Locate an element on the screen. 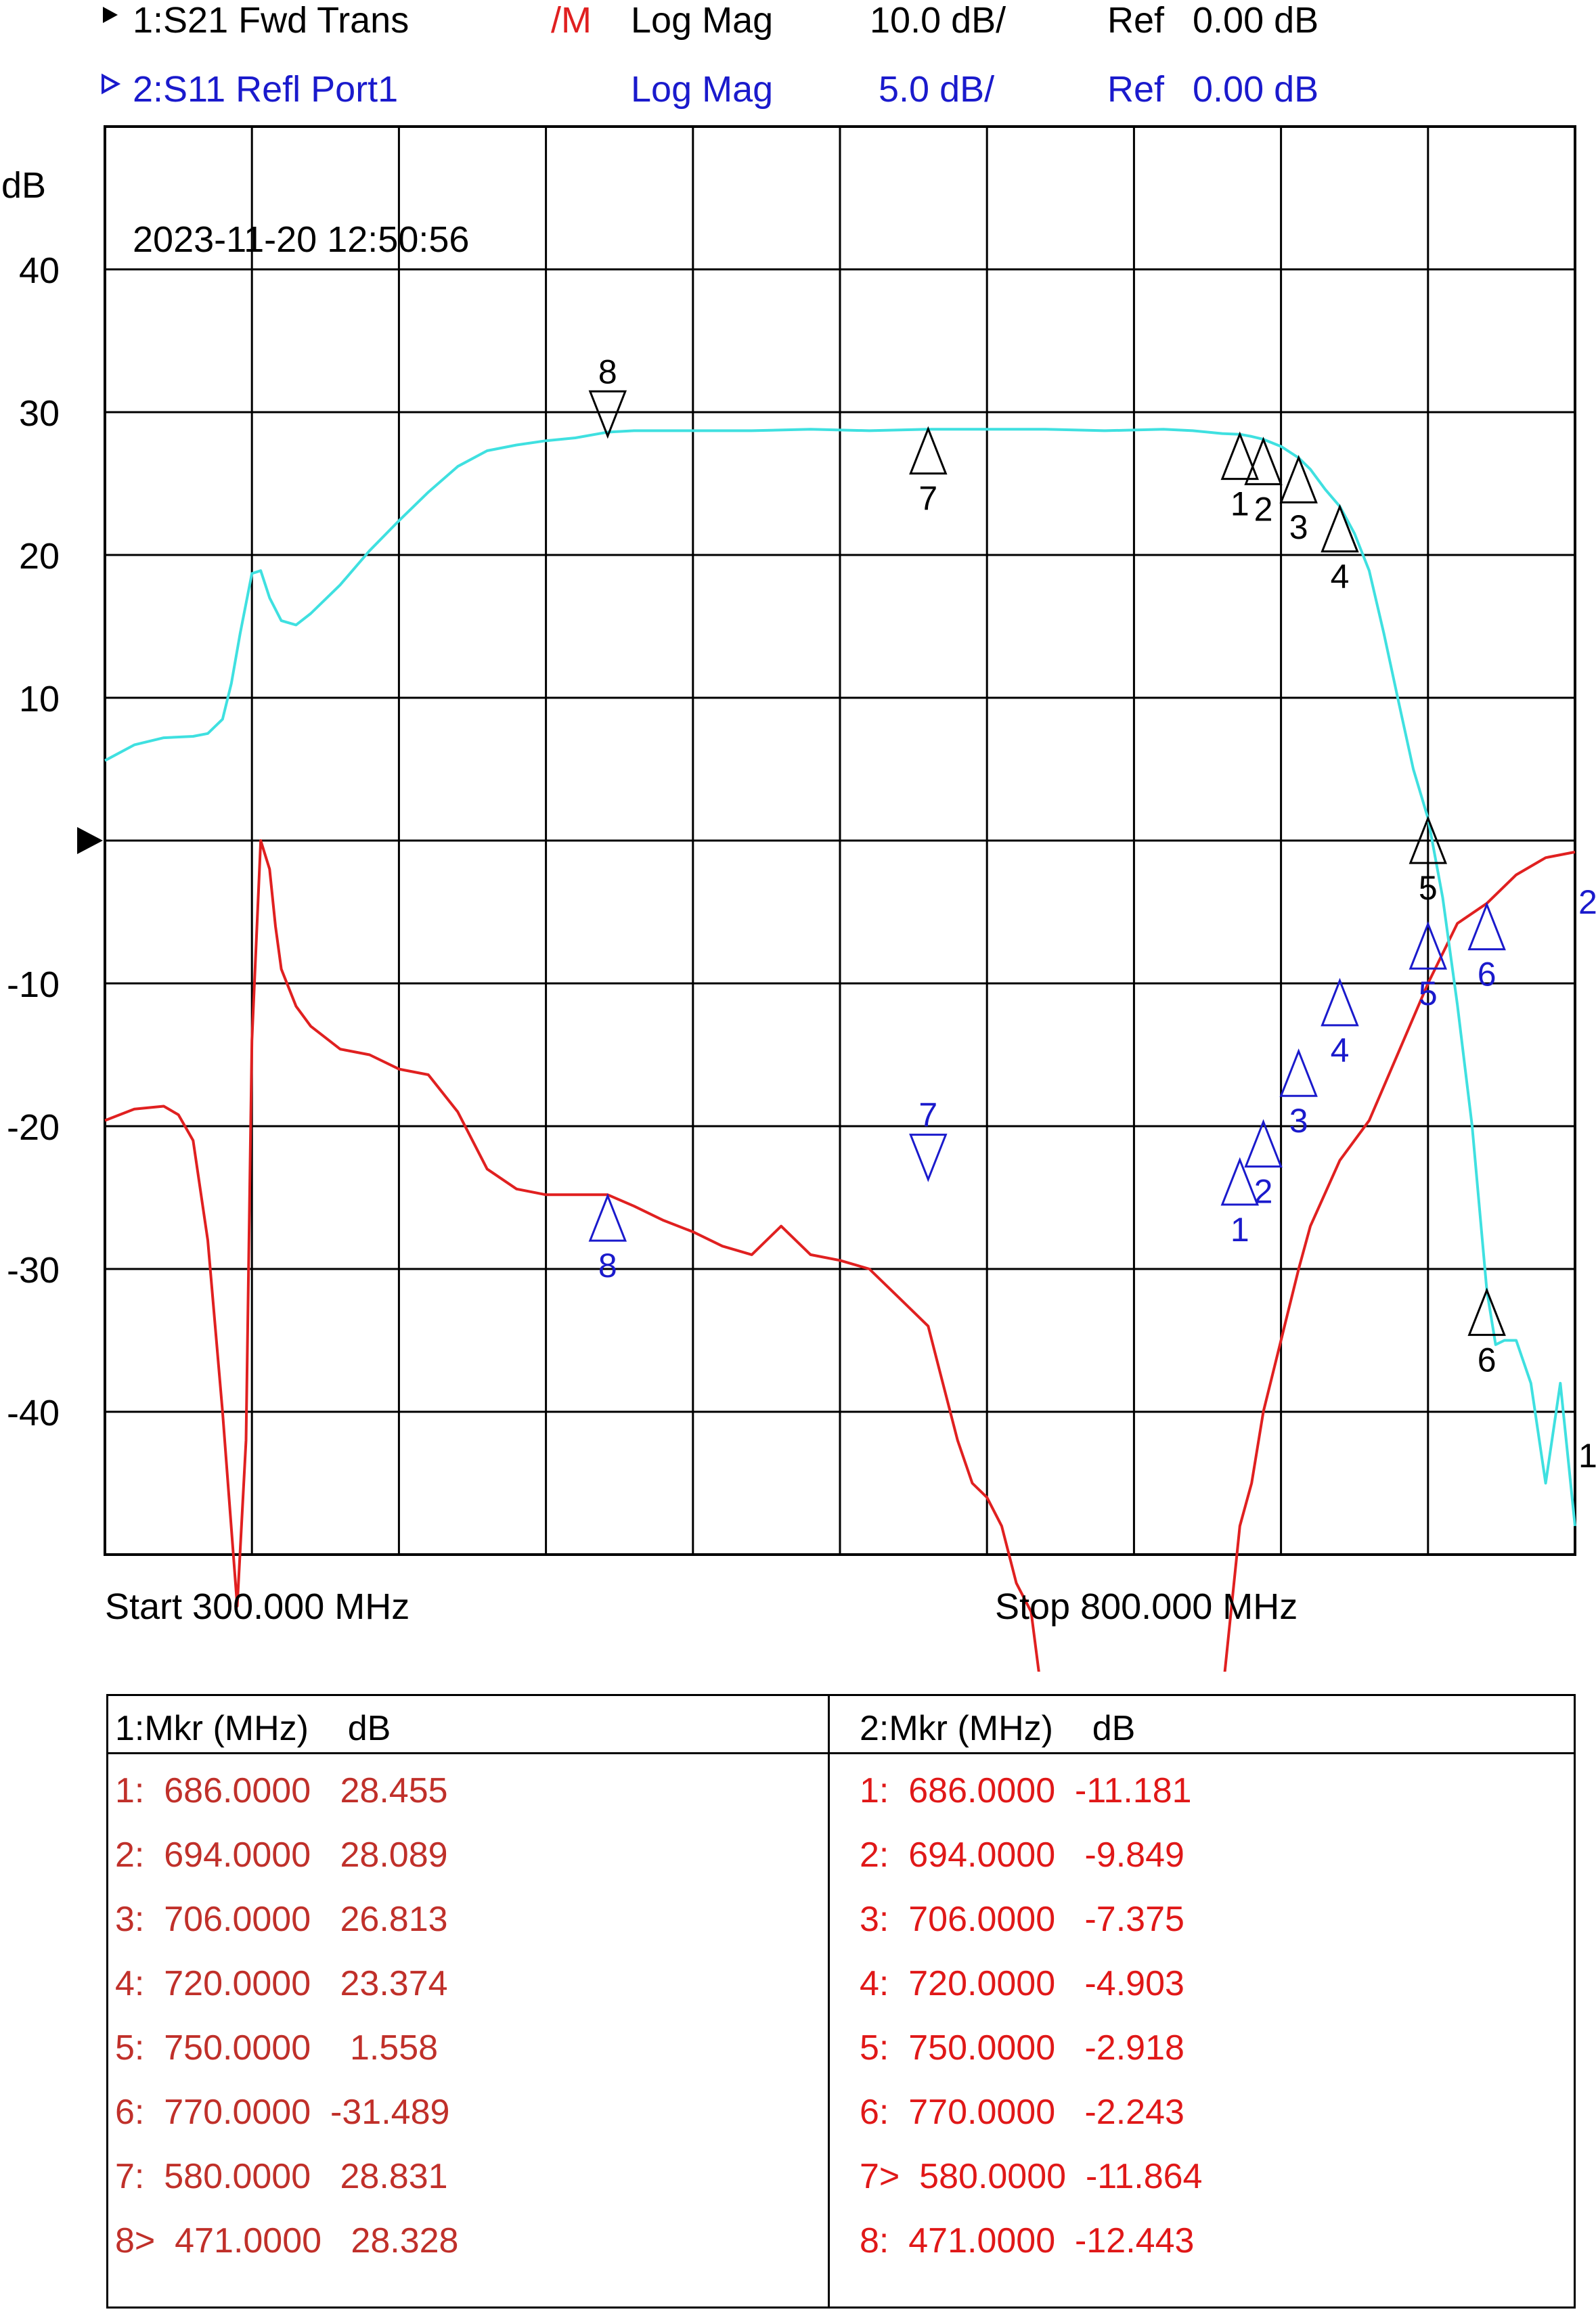  trace2-ref-label: Ref is located at coordinates (1136, 90).